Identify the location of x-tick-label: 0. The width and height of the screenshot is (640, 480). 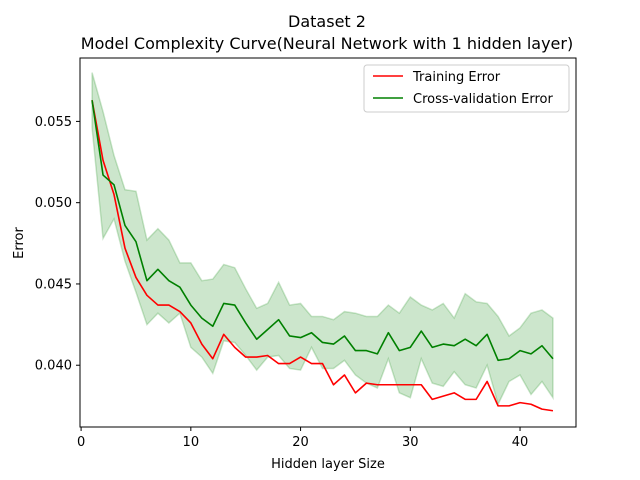
(81, 442).